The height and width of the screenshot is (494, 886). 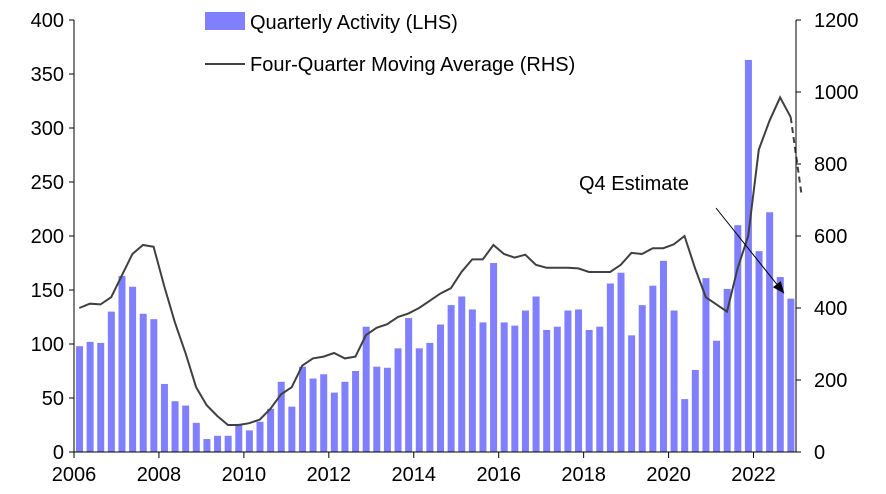 I want to click on legend-swatch-bars, so click(x=225, y=21).